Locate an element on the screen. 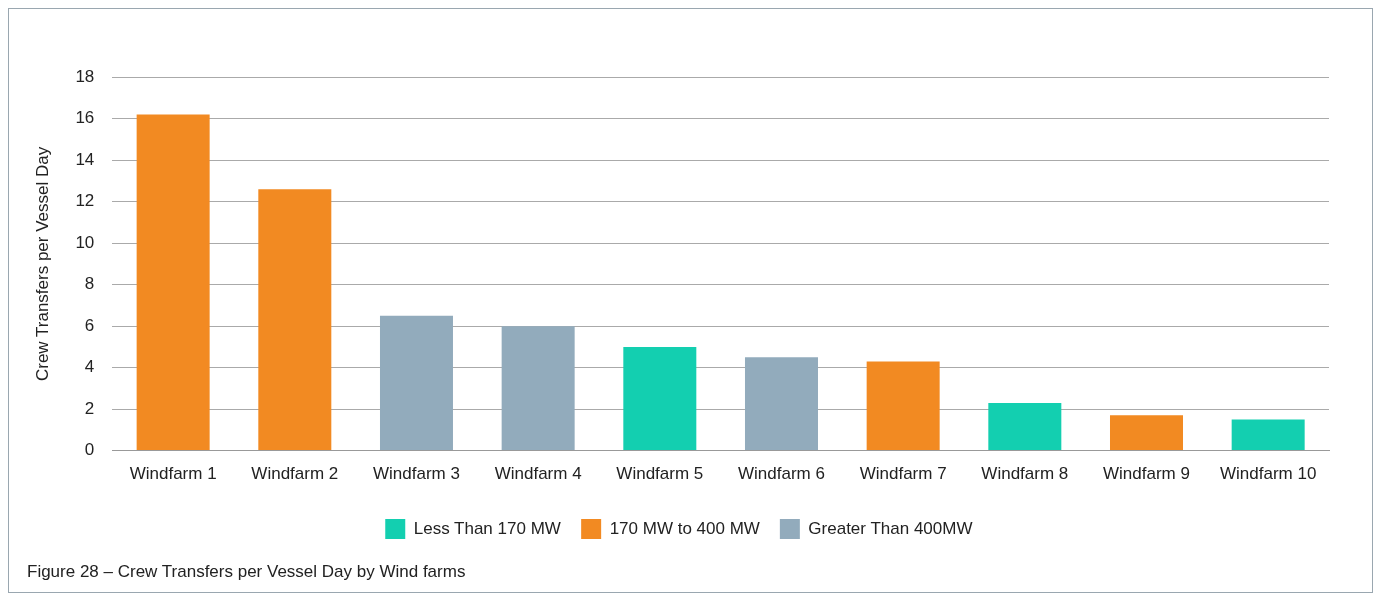 This screenshot has width=1381, height=595. y-tick-label: 10 is located at coordinates (85, 242).